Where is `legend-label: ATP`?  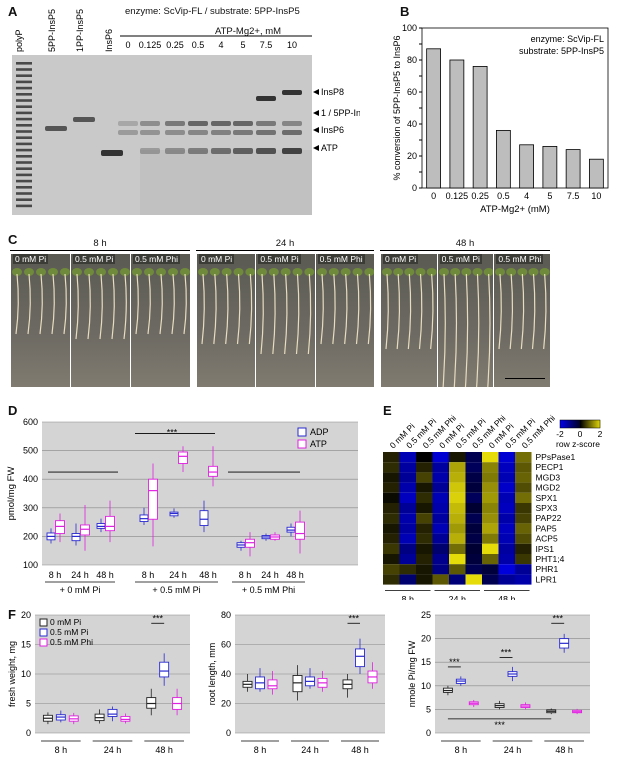 legend-label: ATP is located at coordinates (318, 444).